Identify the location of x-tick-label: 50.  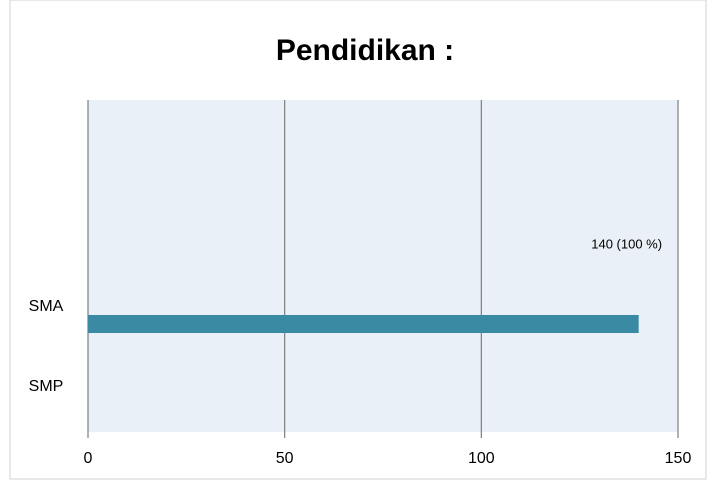
(285, 458).